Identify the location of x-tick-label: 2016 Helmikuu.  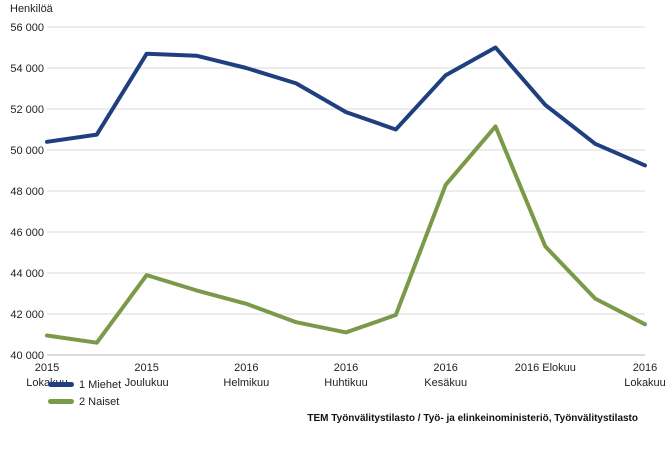
(246, 375).